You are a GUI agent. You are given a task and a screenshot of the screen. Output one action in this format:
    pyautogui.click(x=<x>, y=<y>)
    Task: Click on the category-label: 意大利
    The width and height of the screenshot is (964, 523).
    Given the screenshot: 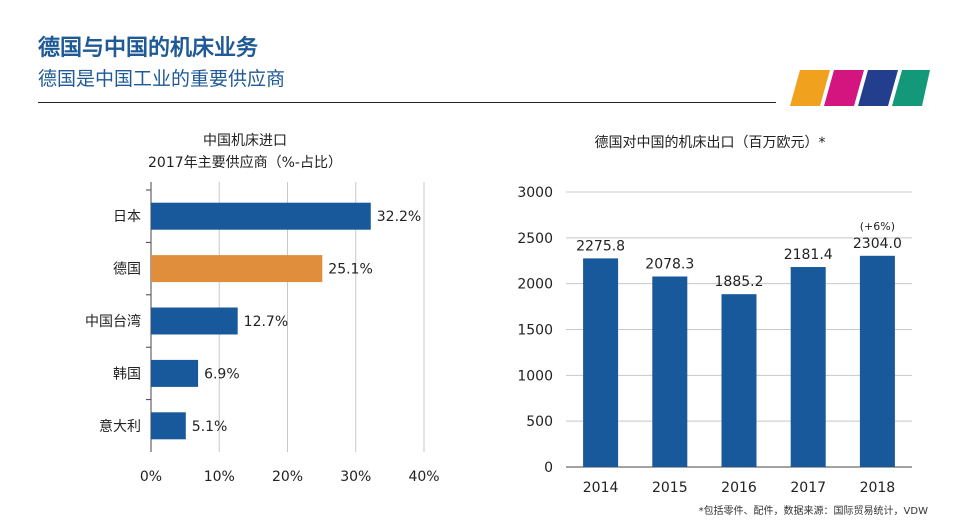 What is the action you would take?
    pyautogui.click(x=120, y=426)
    